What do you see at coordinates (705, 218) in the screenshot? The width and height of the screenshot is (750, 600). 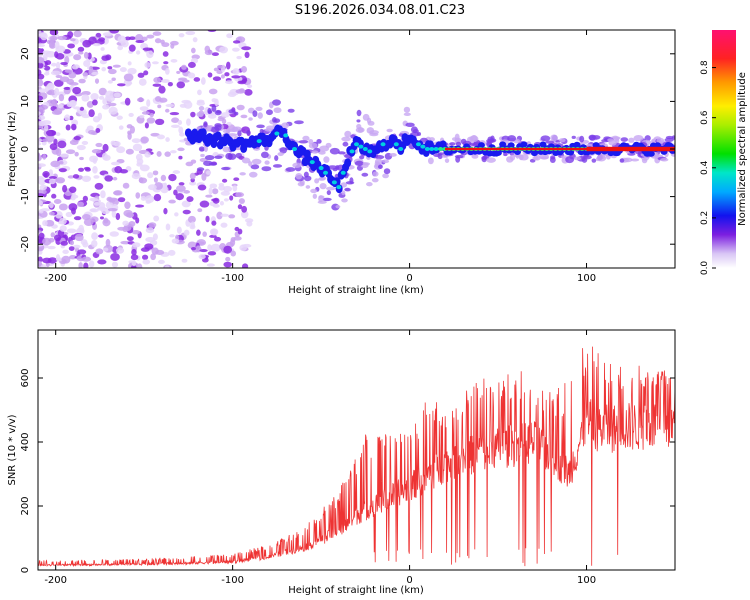 I see `colorbar-tick-label: 0.2` at bounding box center [705, 218].